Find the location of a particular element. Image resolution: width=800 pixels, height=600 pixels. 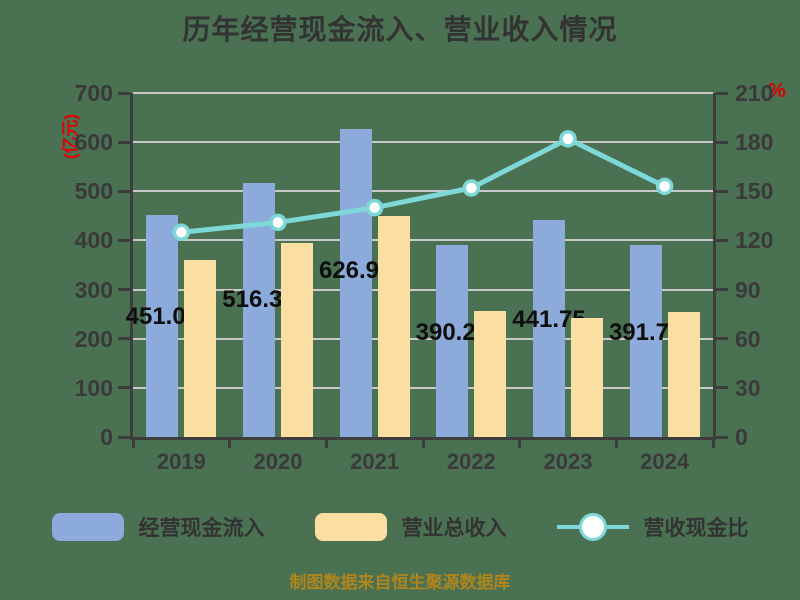

legend-item-cash-inflow: 经营现金流入 is located at coordinates (158, 527).